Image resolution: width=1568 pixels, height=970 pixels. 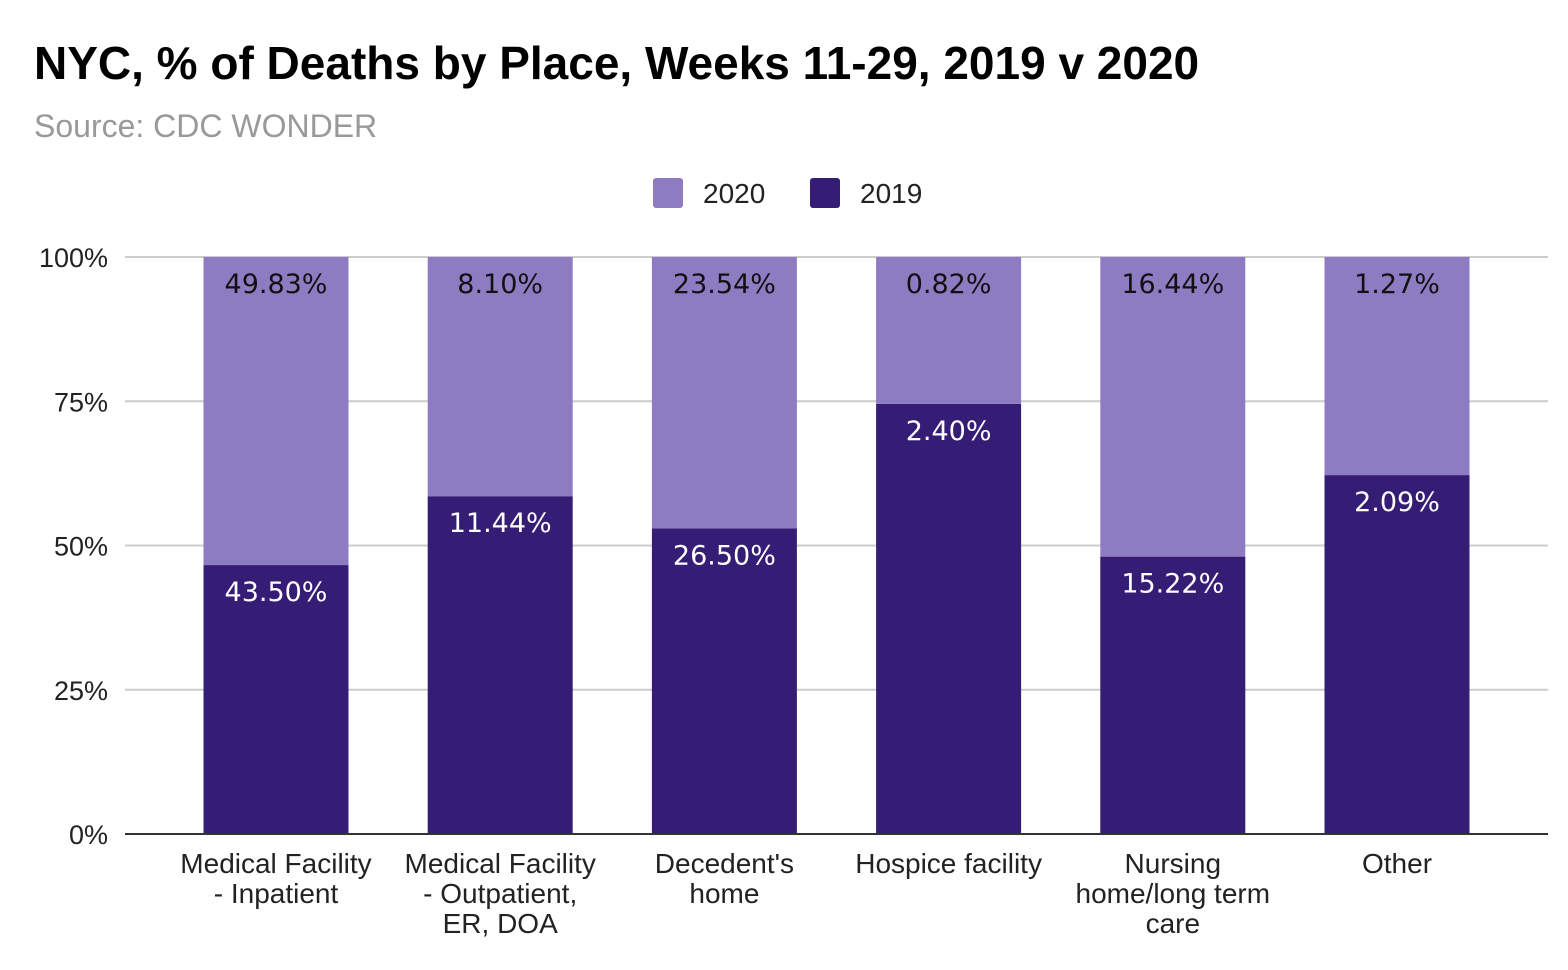 What do you see at coordinates (1173, 923) in the screenshot?
I see `x-tick-label: care` at bounding box center [1173, 923].